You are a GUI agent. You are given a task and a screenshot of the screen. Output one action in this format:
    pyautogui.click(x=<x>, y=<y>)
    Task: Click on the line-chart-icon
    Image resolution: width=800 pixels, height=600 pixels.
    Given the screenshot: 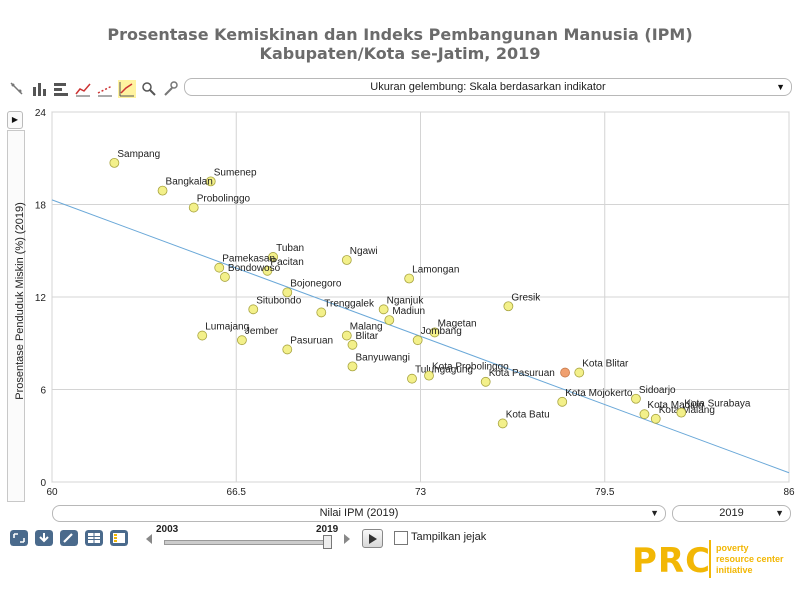 What is the action you would take?
    pyautogui.click(x=83, y=89)
    